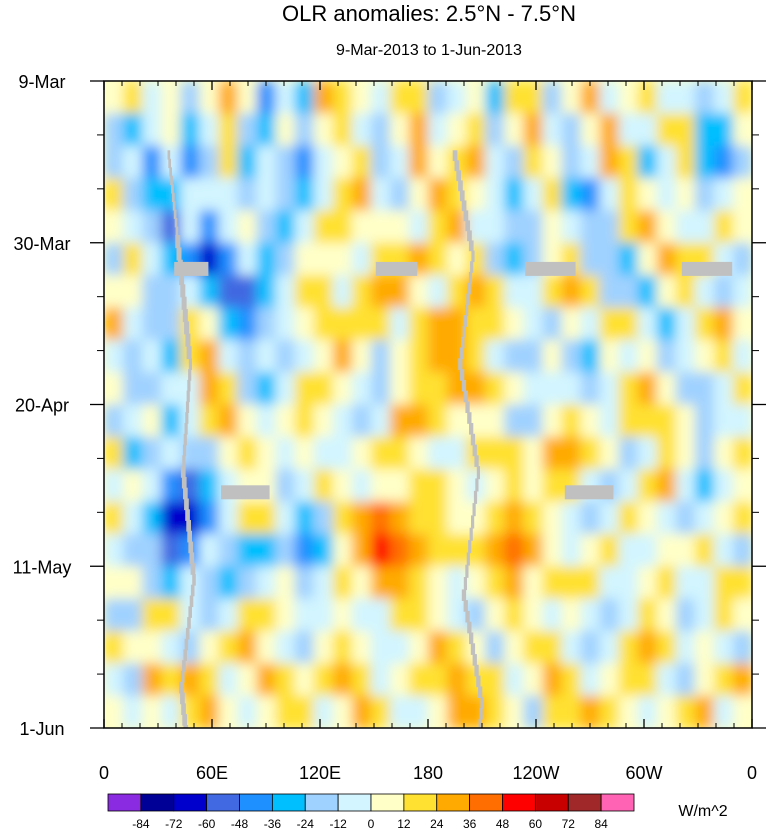 The width and height of the screenshot is (772, 830). What do you see at coordinates (42, 567) in the screenshot?
I see `y-tick-label: 11-May` at bounding box center [42, 567].